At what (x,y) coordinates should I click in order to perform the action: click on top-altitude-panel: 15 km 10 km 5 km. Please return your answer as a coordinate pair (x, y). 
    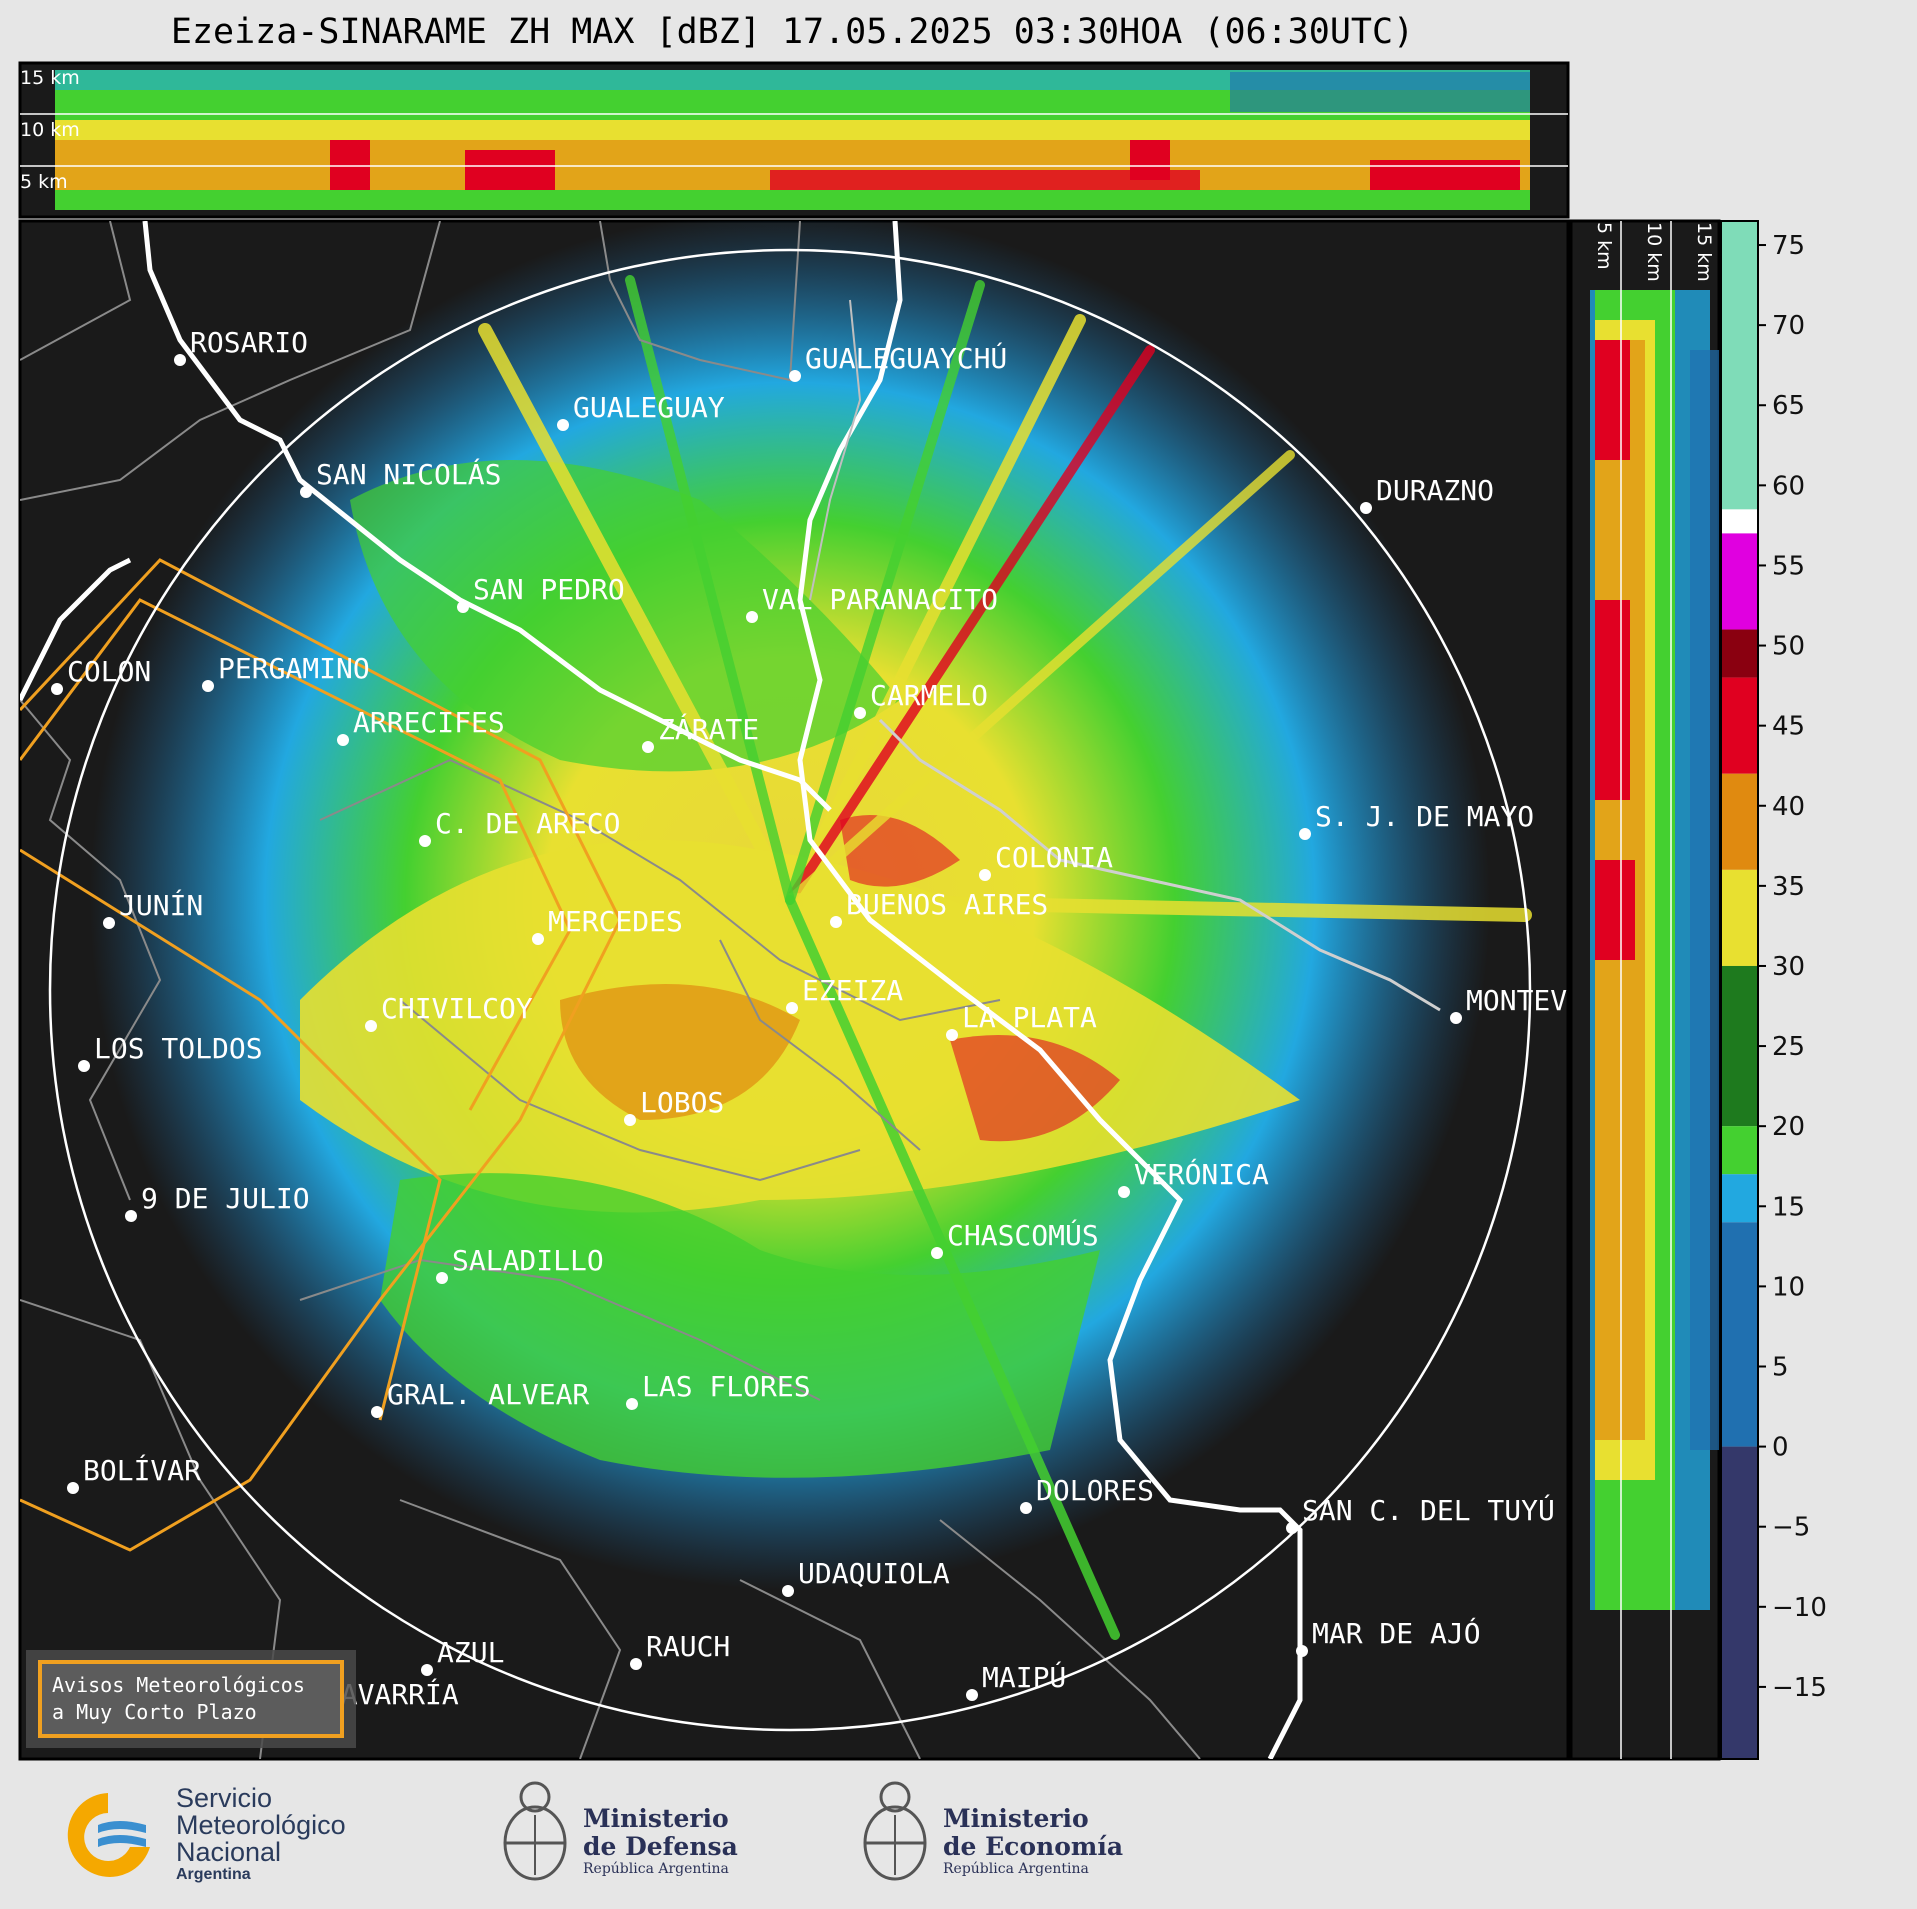
    Looking at the image, I should click on (794, 140).